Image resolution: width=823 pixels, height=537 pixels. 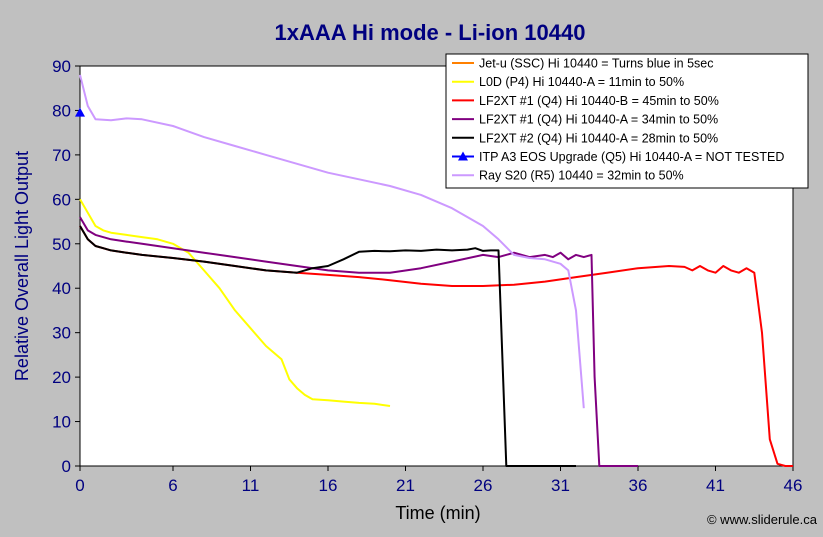 I want to click on x-tick-label: 36, so click(x=638, y=485).